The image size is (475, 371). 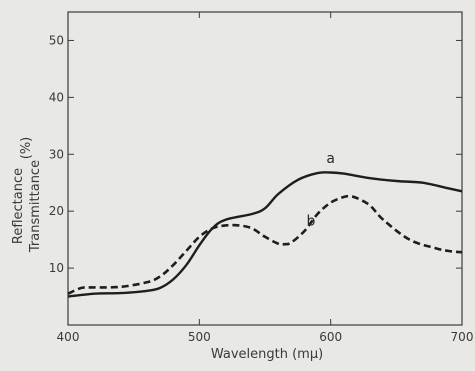 What do you see at coordinates (35, 206) in the screenshot?
I see `y-axis-title-line2: Transmittance` at bounding box center [35, 206].